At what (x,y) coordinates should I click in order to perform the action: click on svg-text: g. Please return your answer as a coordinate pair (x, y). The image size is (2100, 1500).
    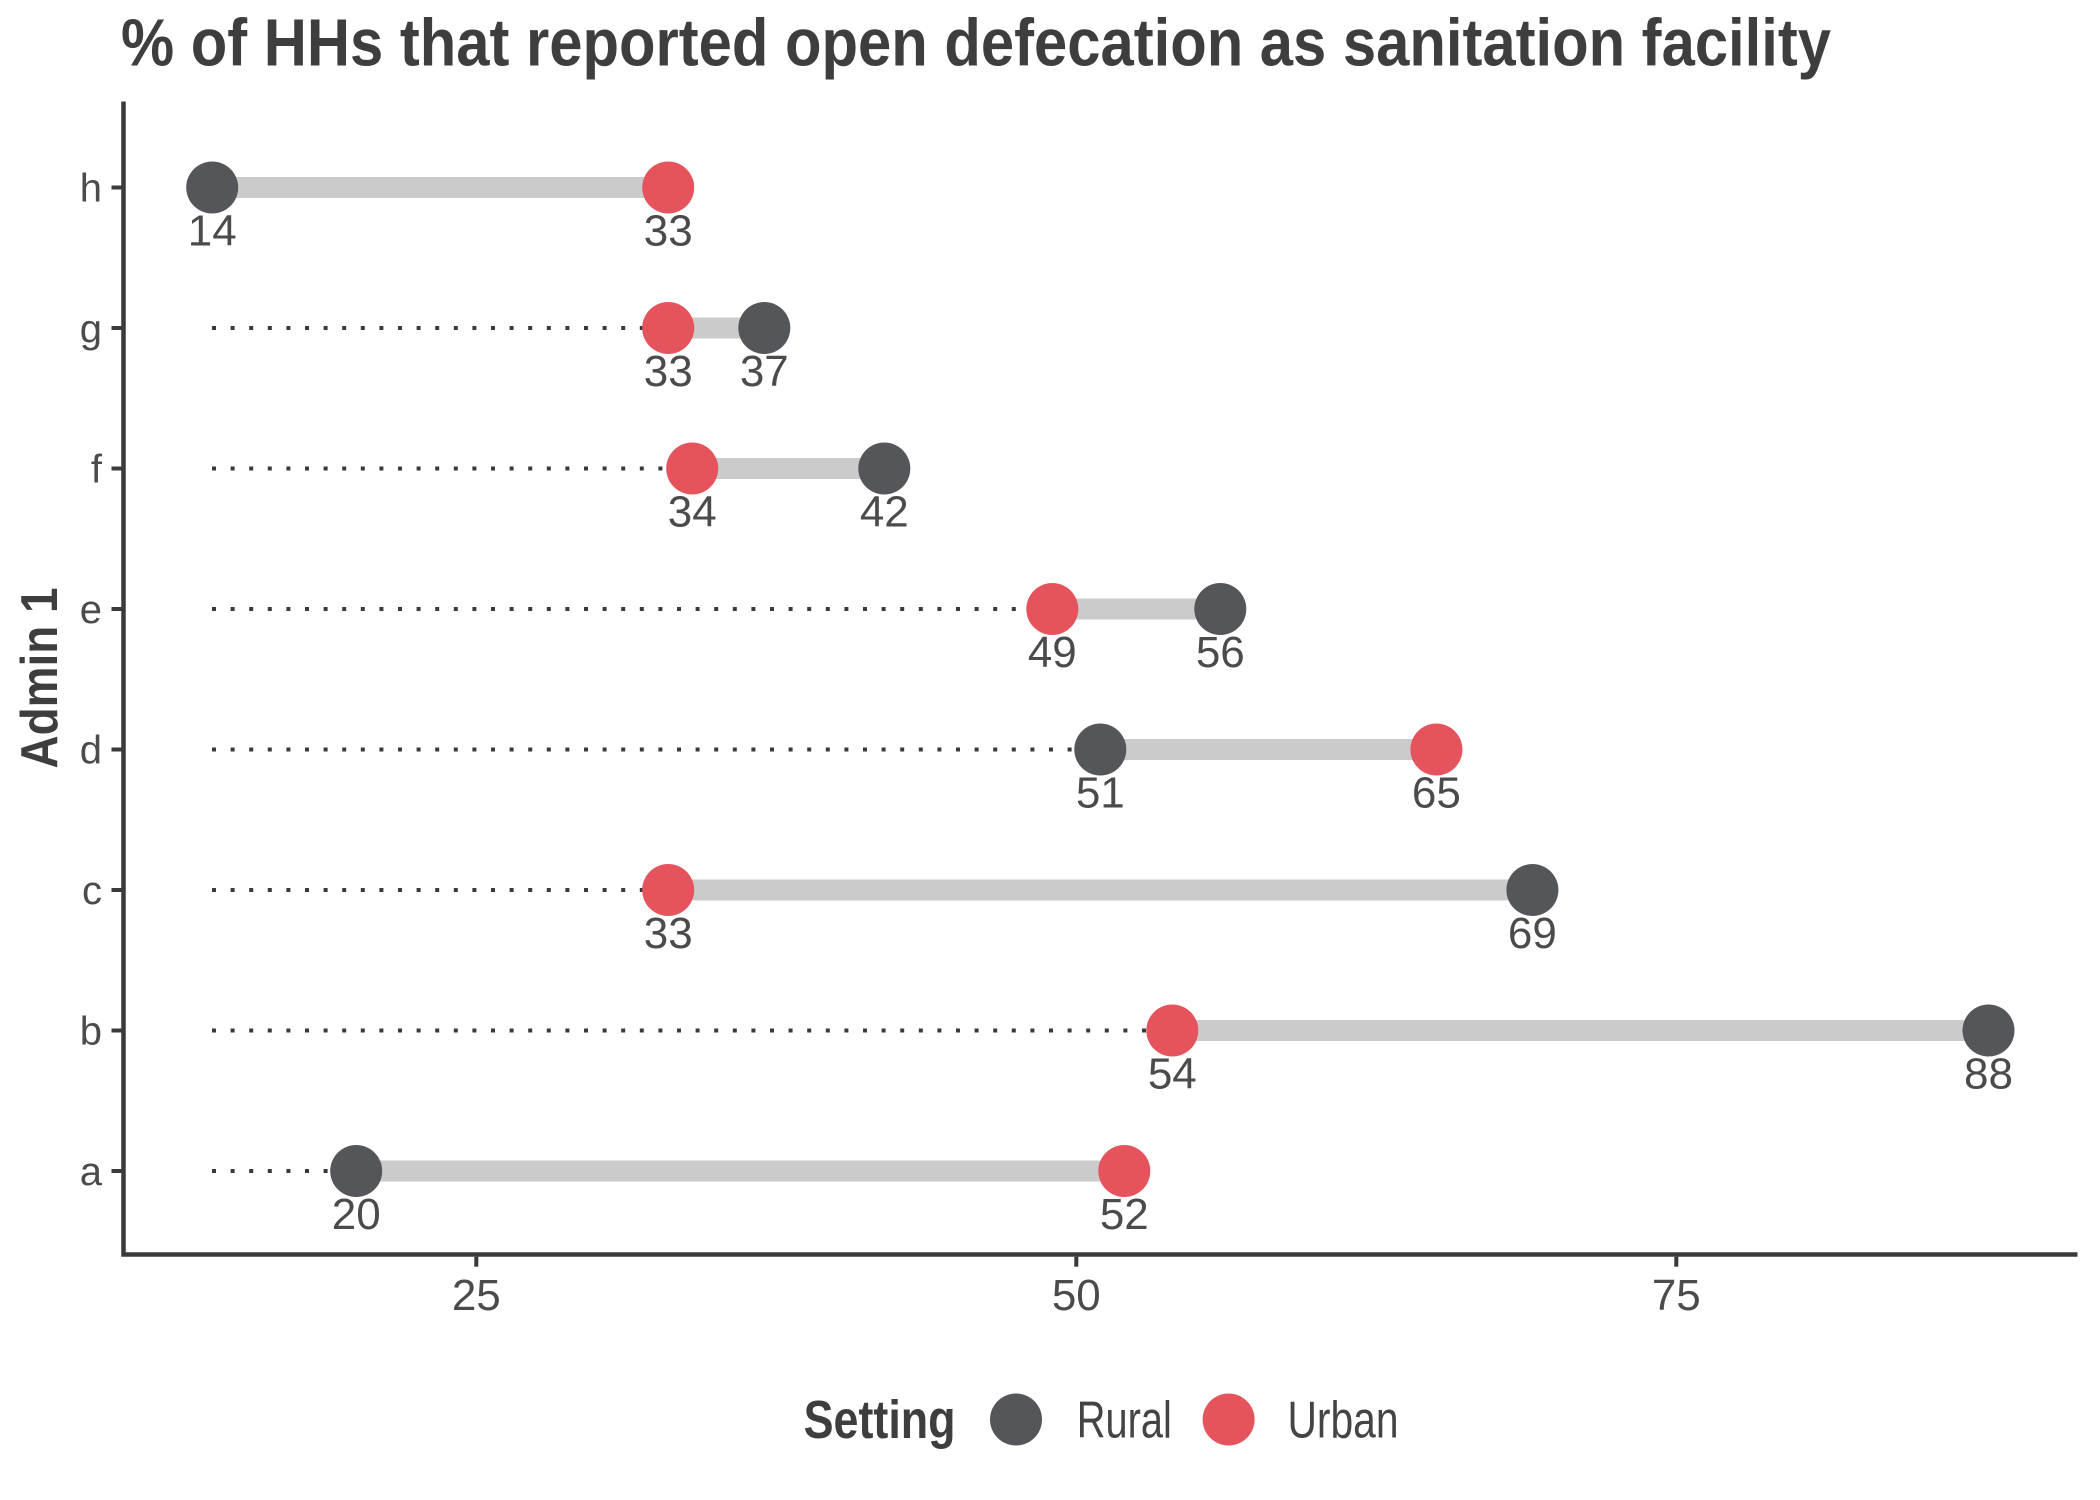
    Looking at the image, I should click on (91, 329).